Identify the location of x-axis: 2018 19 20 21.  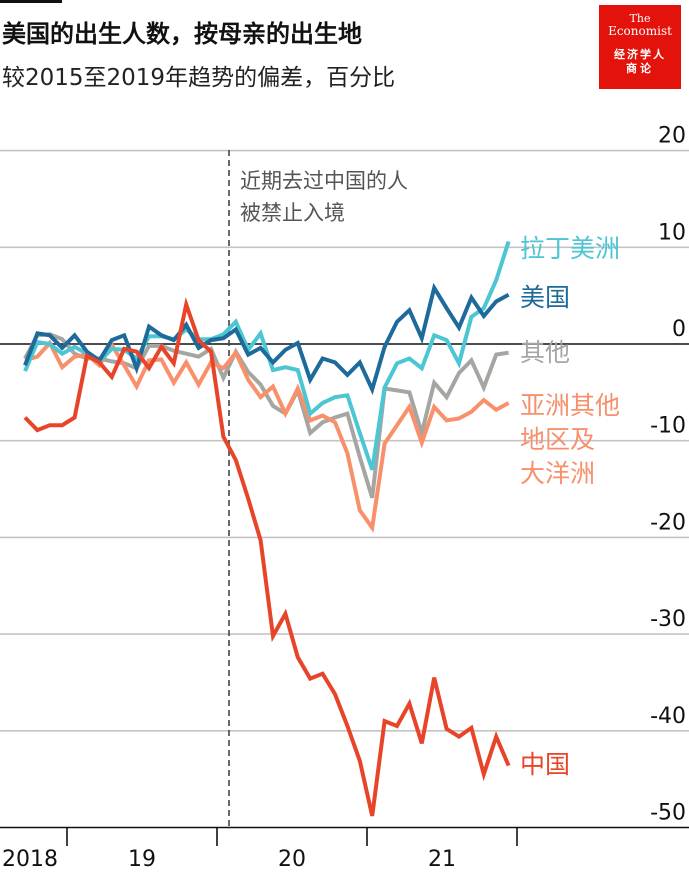
(260, 849).